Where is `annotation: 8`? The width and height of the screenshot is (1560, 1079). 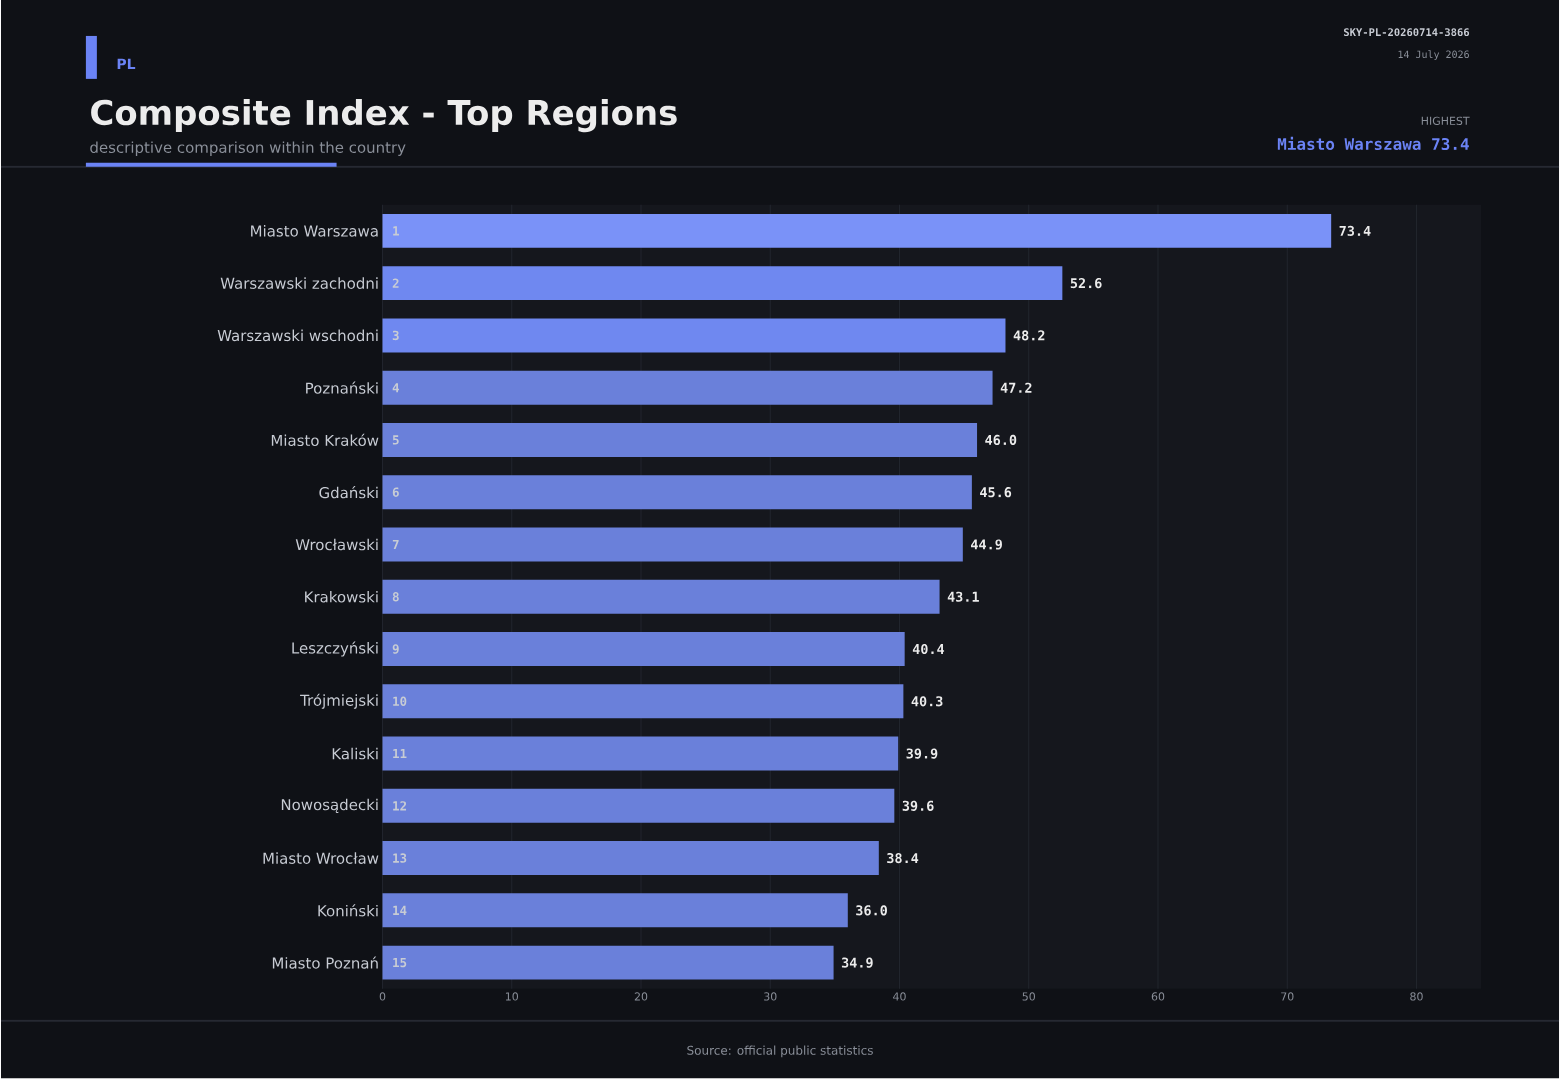
annotation: 8 is located at coordinates (395, 597).